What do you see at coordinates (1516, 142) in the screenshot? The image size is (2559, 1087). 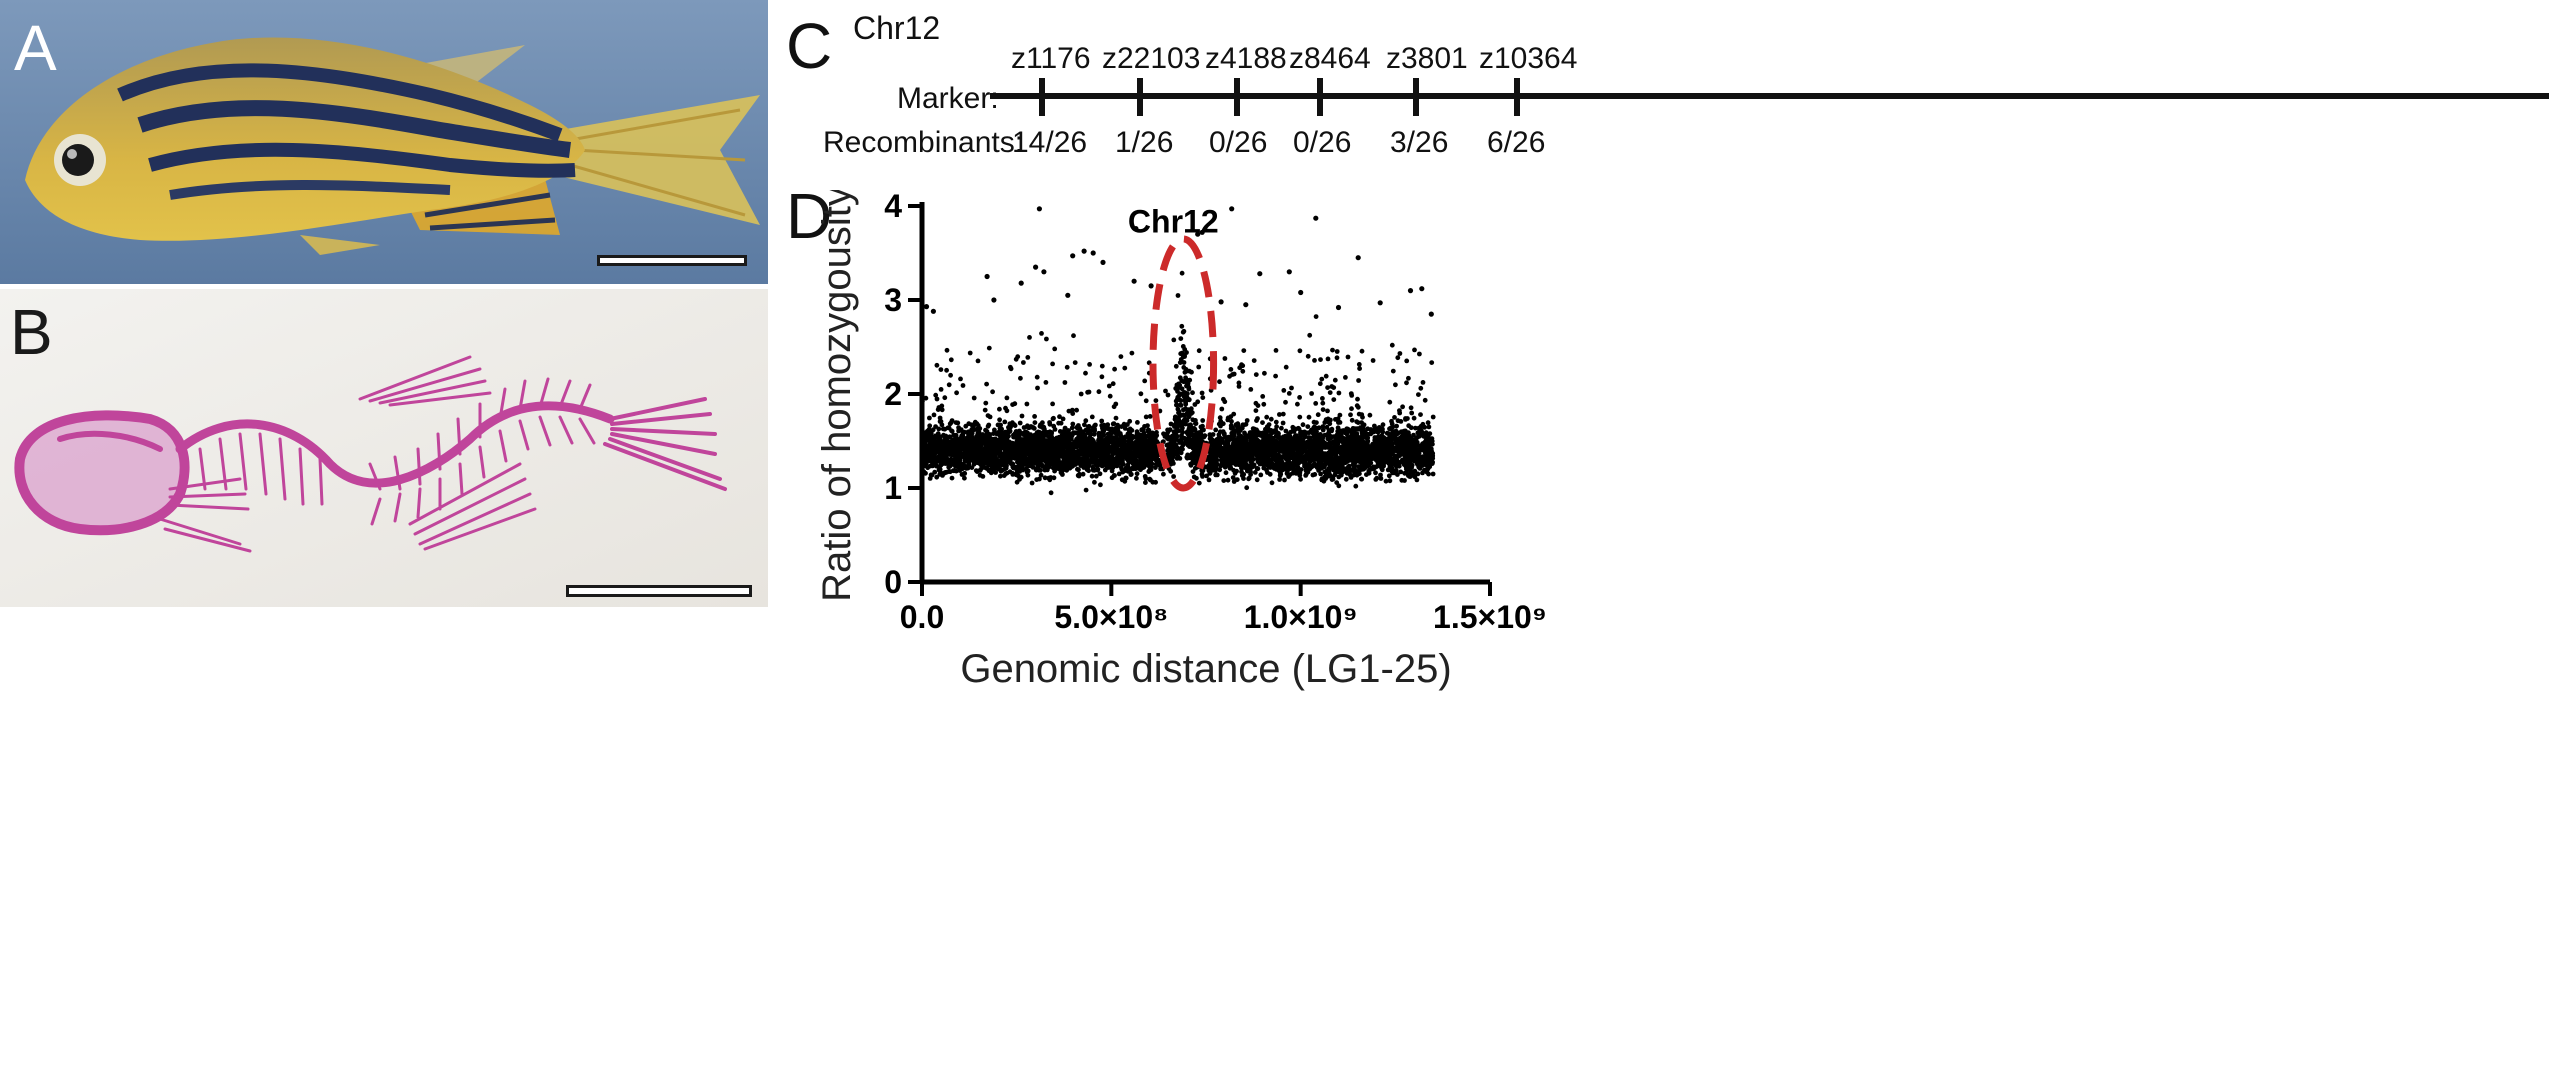 I see `recombinant-count: 6/26` at bounding box center [1516, 142].